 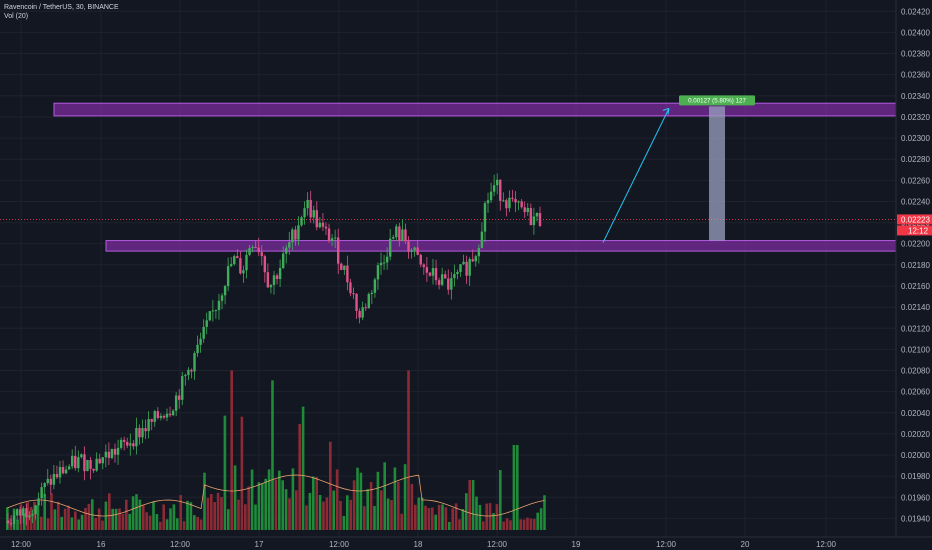 I want to click on time-tick-label: 17, so click(x=259, y=544).